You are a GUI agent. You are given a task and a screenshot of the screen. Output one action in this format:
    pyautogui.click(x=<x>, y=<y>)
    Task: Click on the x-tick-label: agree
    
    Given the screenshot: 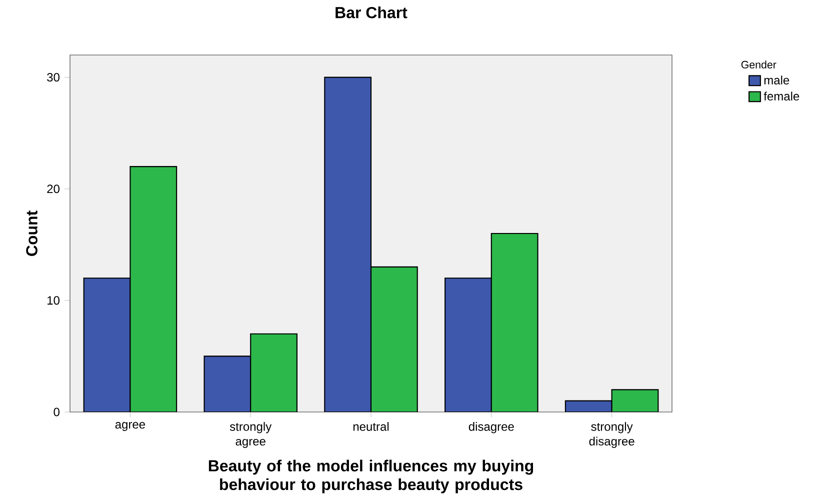 What is the action you would take?
    pyautogui.click(x=130, y=427)
    